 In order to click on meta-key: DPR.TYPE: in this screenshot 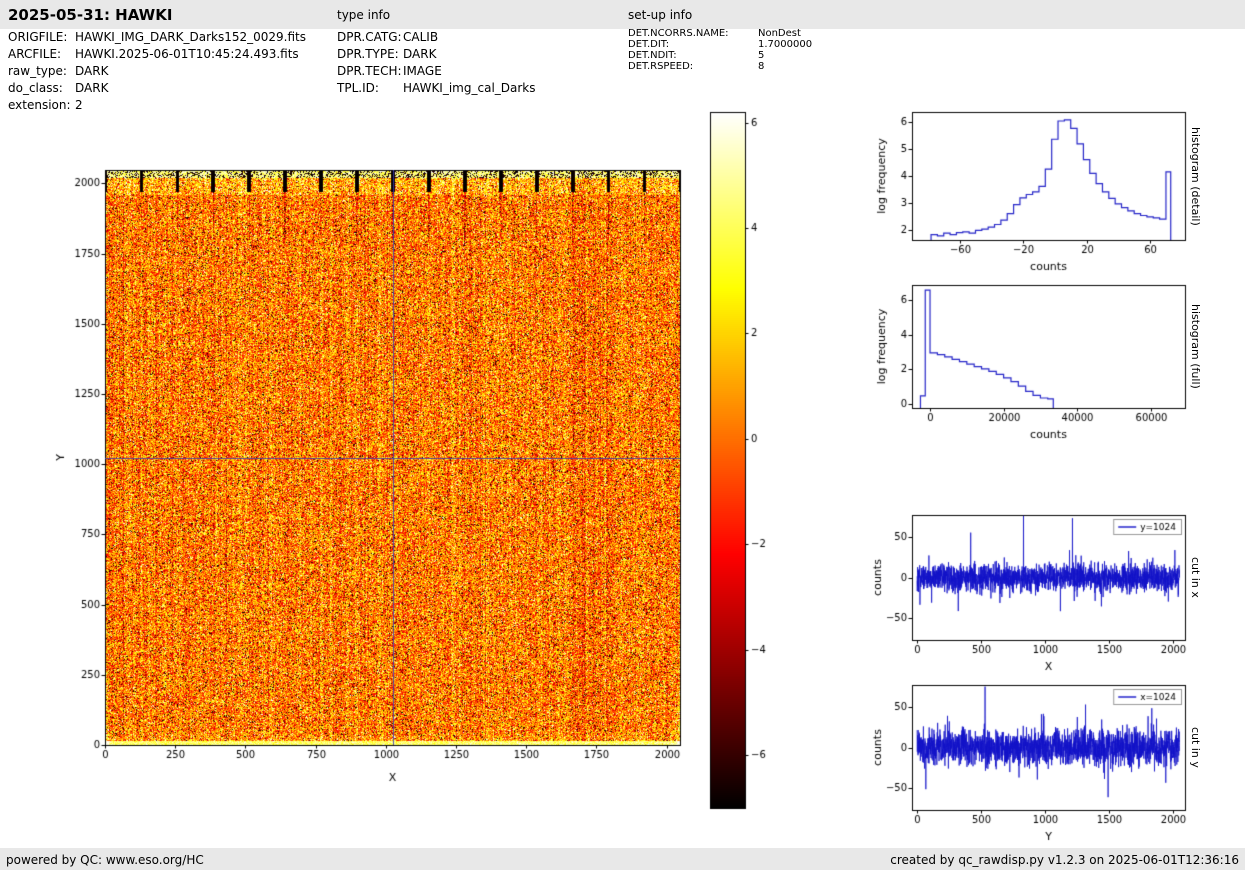, I will do `click(368, 54)`.